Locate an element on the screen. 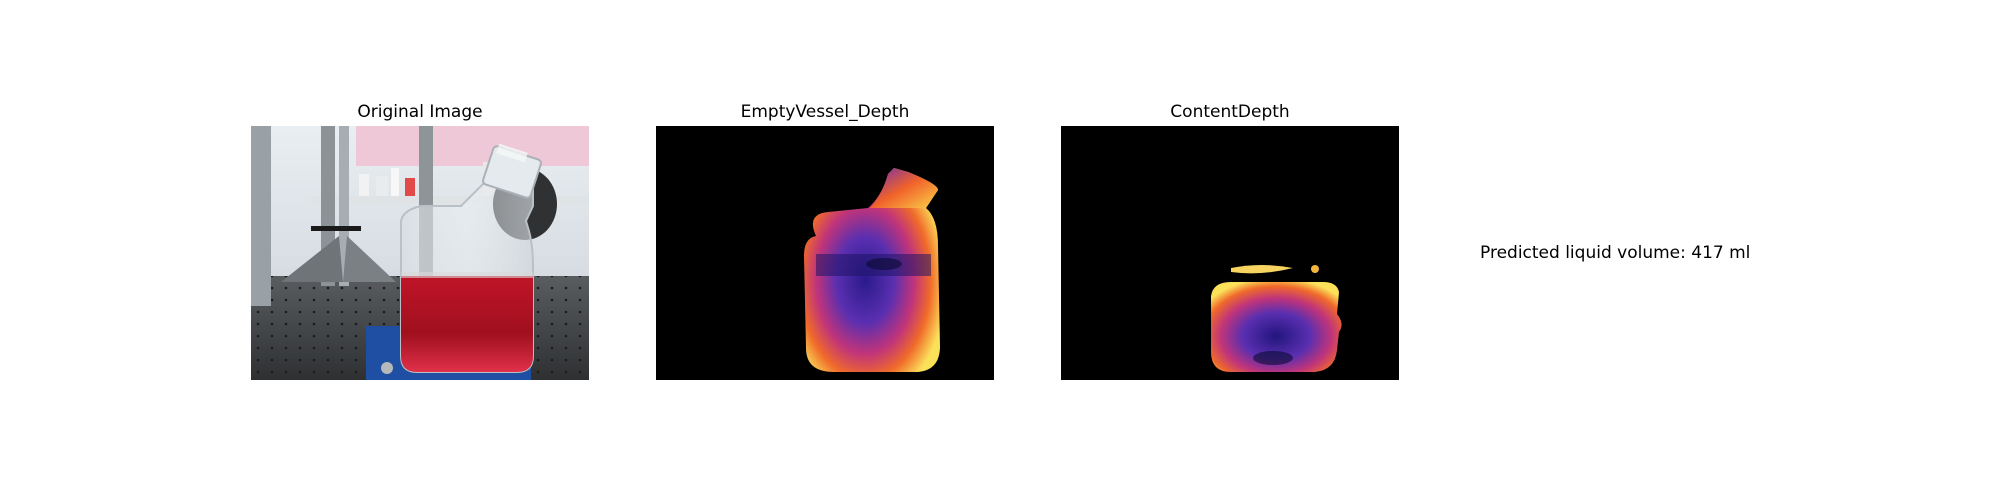 The width and height of the screenshot is (2000, 500). original-image is located at coordinates (420, 253).